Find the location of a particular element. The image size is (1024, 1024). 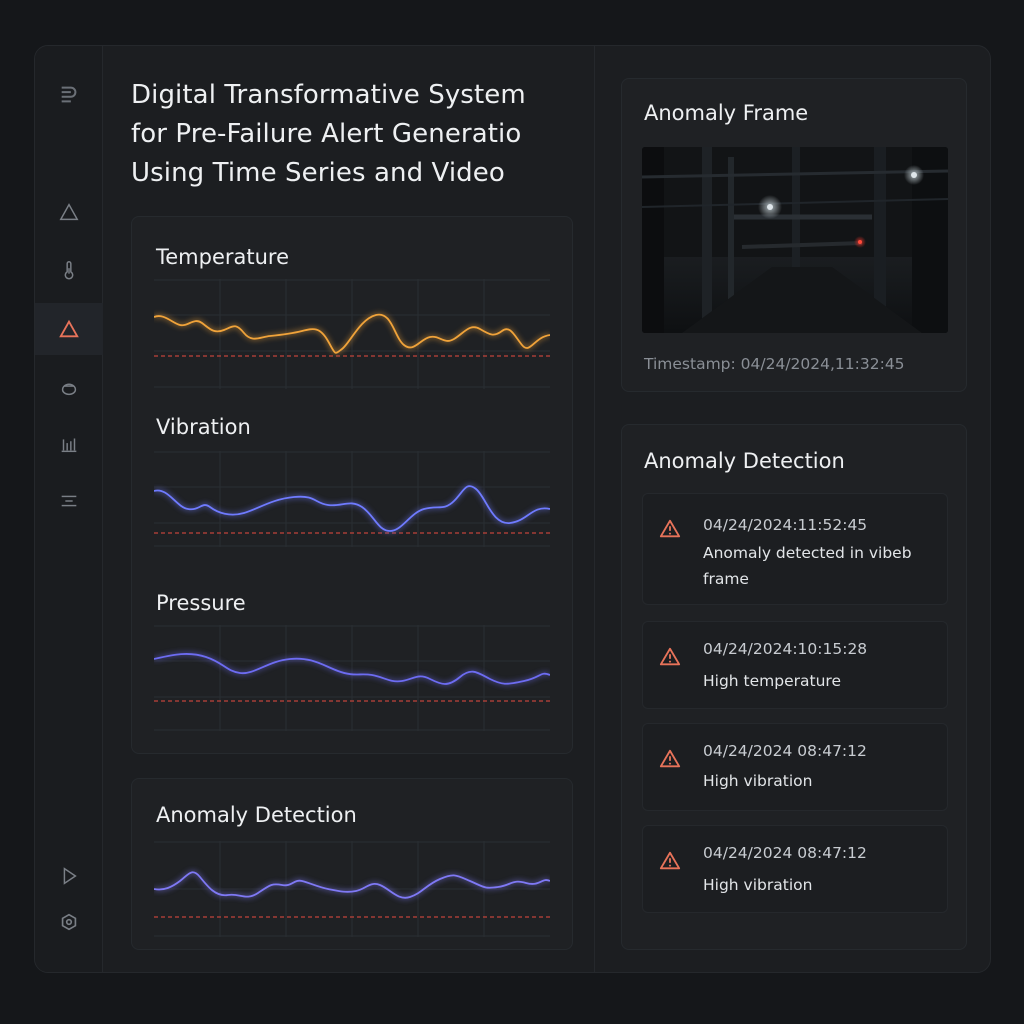

pressure-series-line is located at coordinates (352, 669).